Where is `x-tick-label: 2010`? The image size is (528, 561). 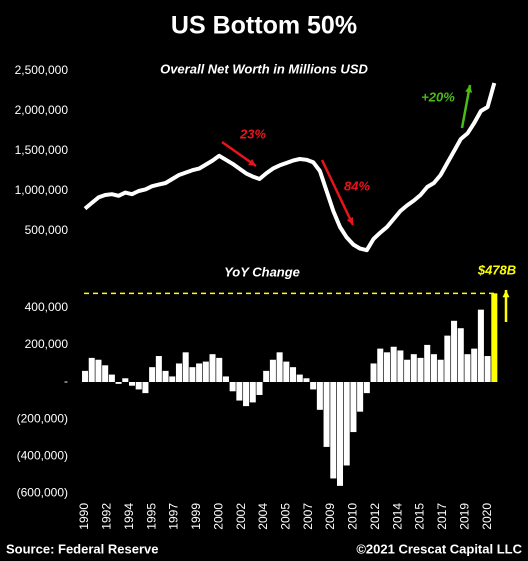
x-tick-label: 2010 is located at coordinates (353, 516).